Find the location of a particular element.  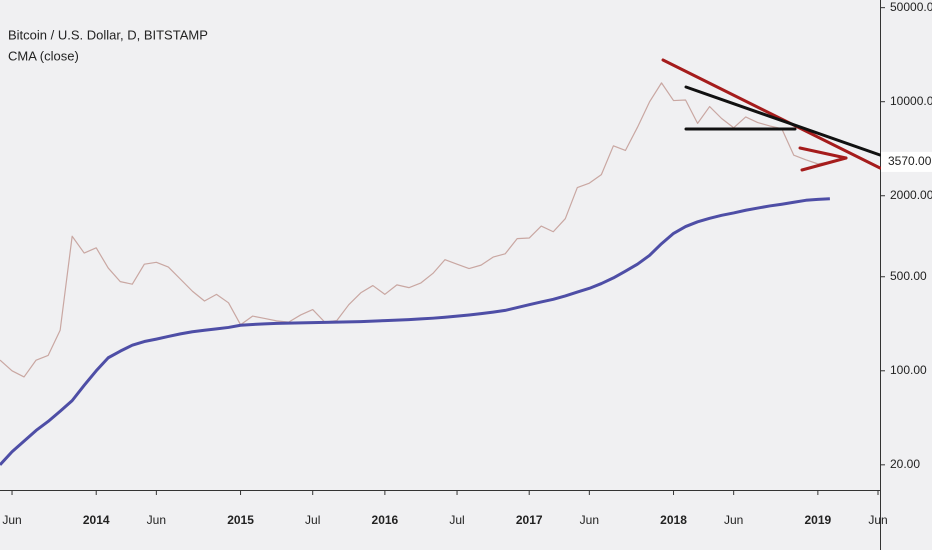

x-tick-label: 2016 is located at coordinates (385, 520).